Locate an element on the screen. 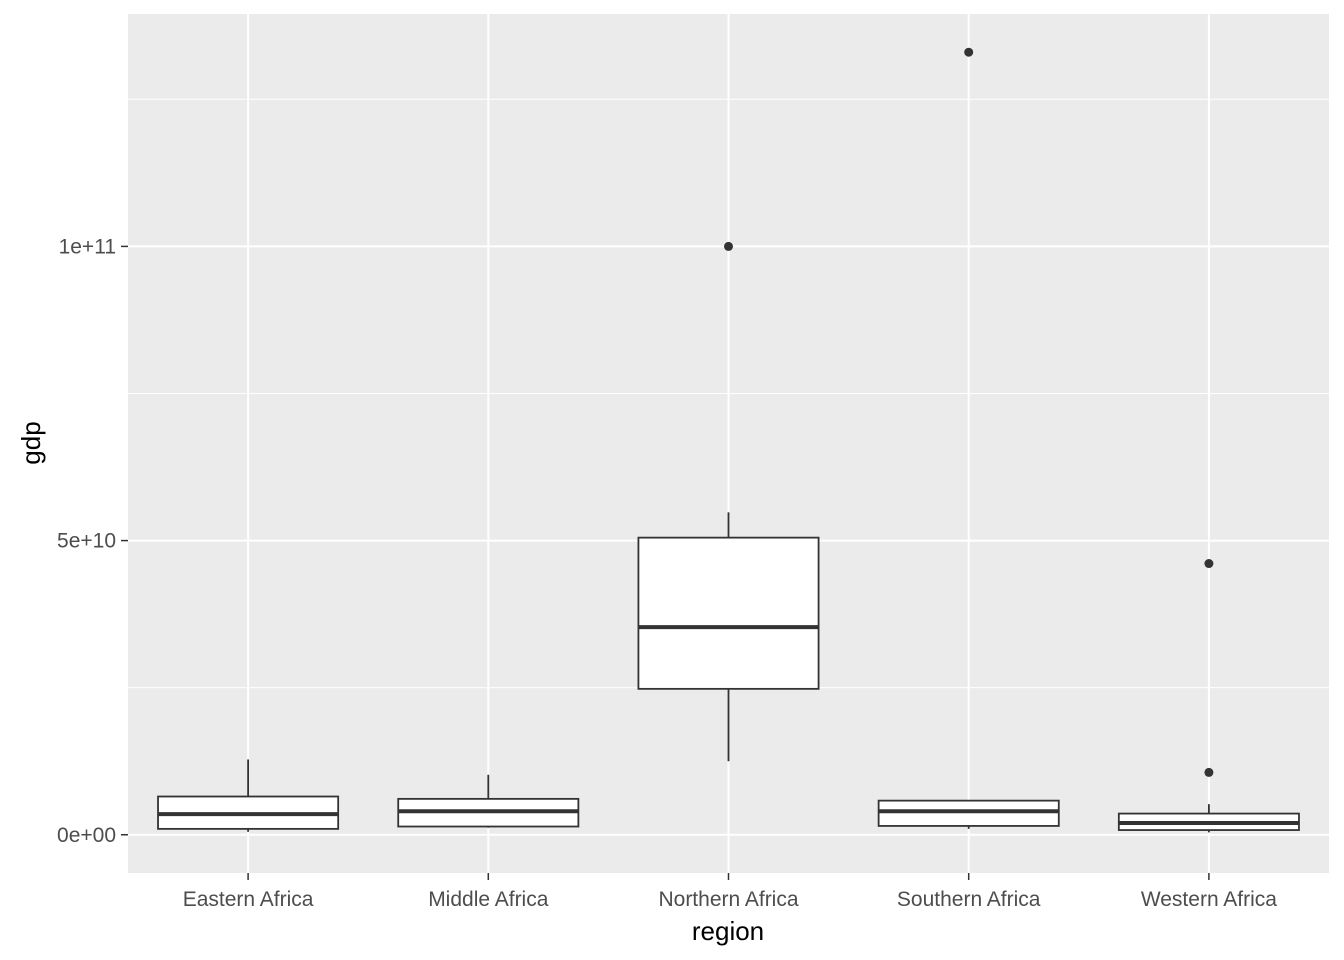  x-axis-title: region is located at coordinates (728, 931).